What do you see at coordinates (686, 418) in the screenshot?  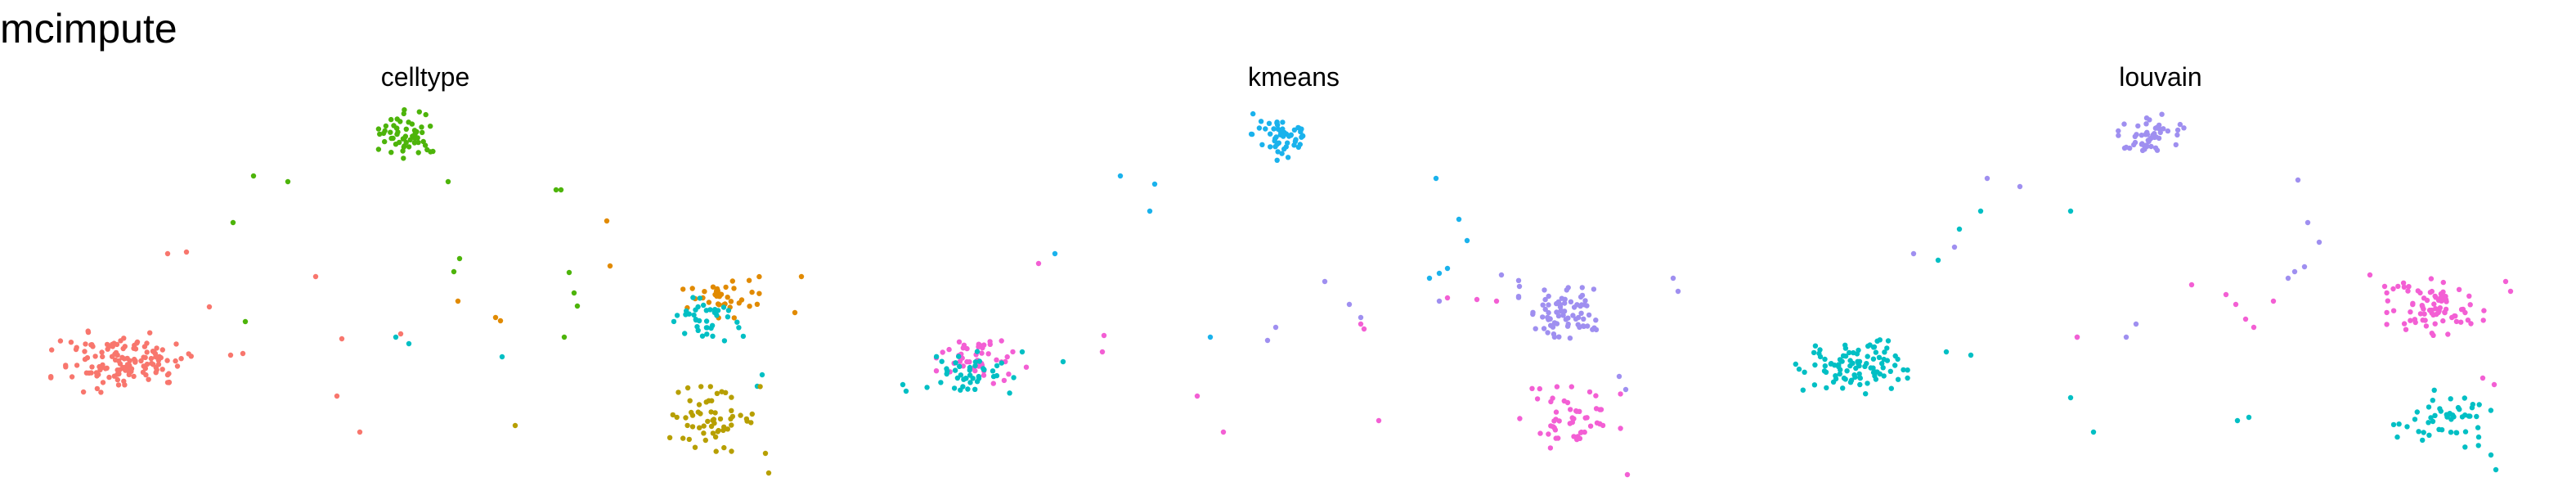 I see `data-point-celltype-olive` at bounding box center [686, 418].